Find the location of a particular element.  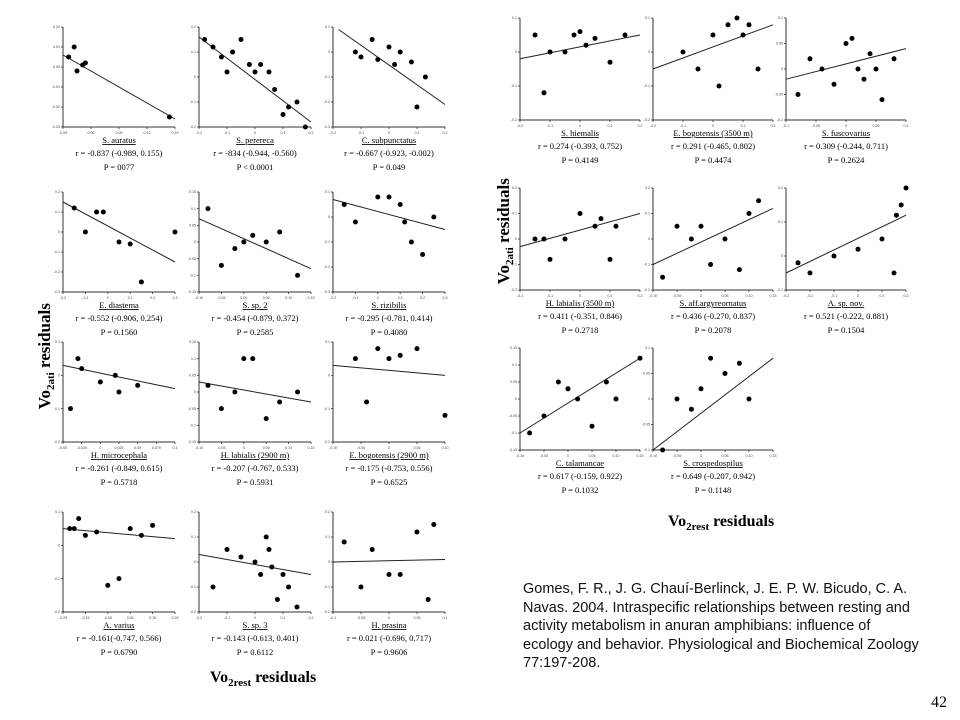

x-tick-label: -0.10 is located at coordinates (653, 296).